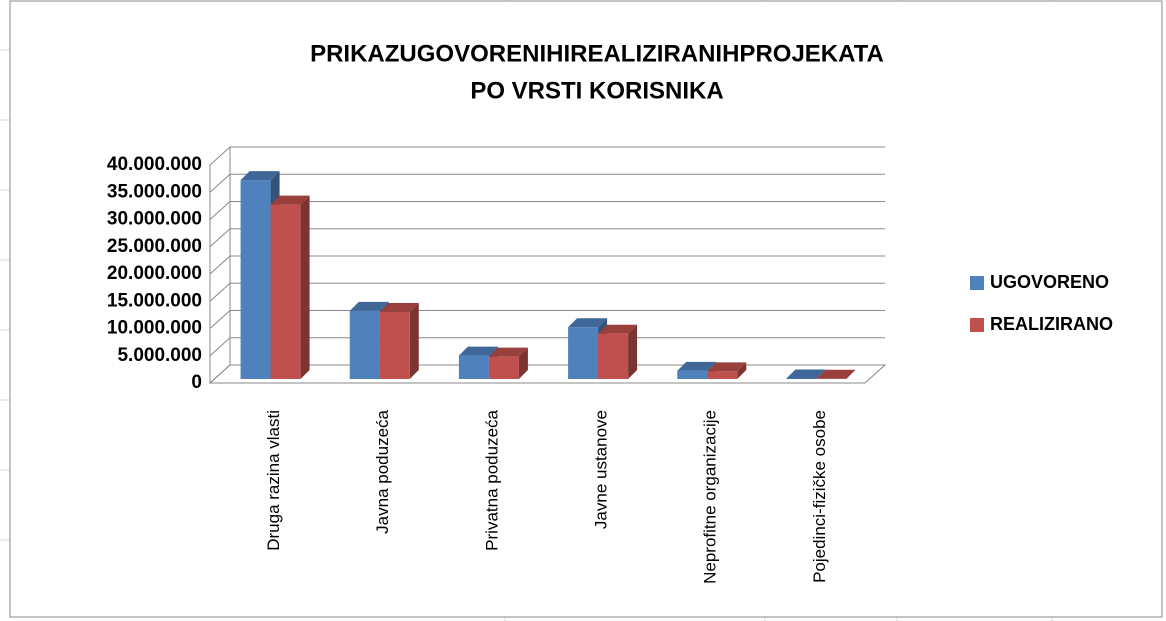  Describe the element at coordinates (154, 246) in the screenshot. I see `y-tick-label: 25.000.000` at that location.